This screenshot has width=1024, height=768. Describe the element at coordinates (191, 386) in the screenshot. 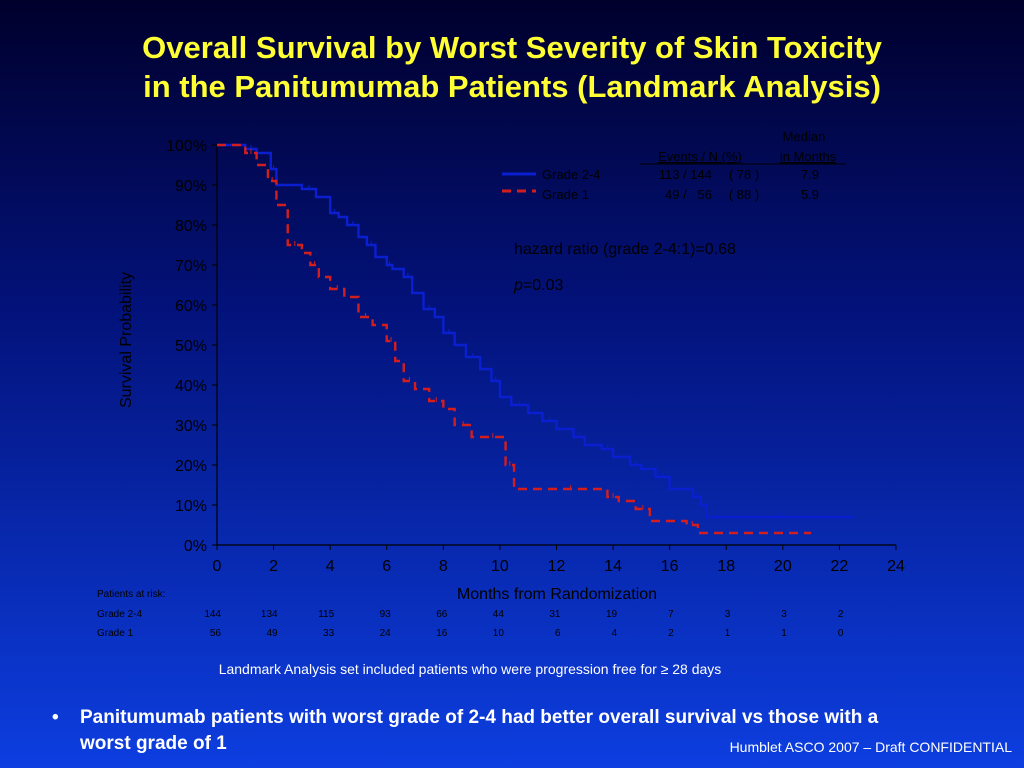

I see `y-tick-label: 40%` at that location.